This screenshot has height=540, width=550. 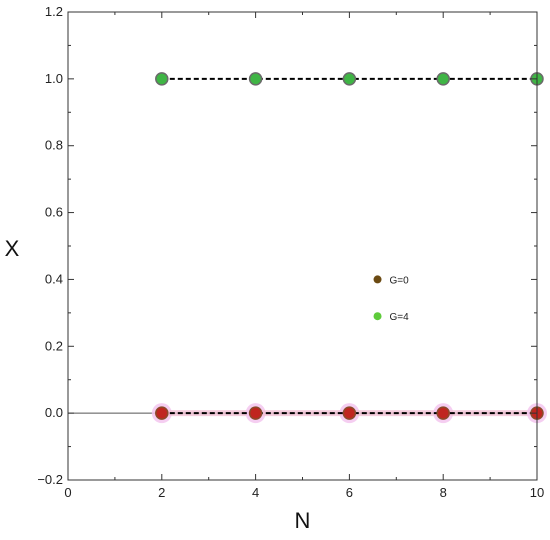 I want to click on x-tick-label: 6, so click(x=349, y=492).